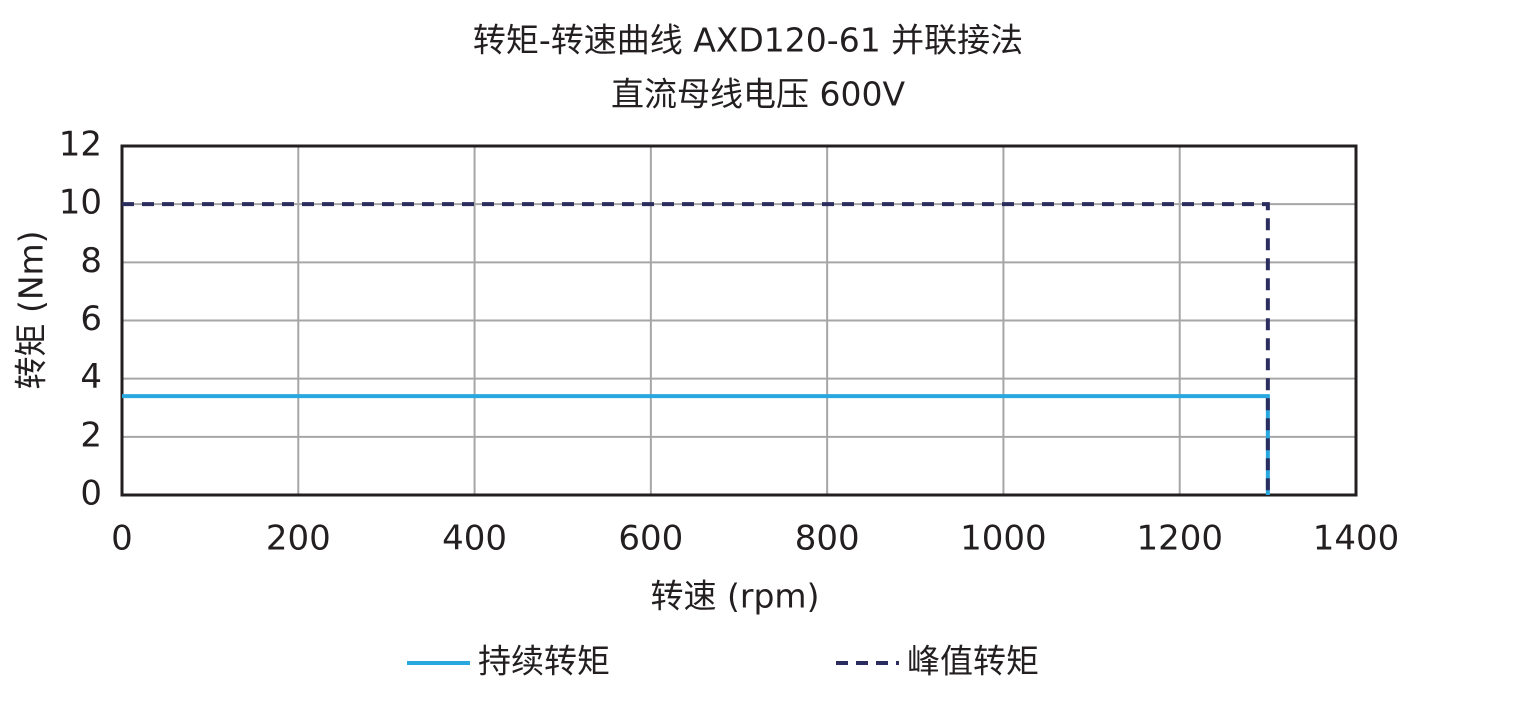 The width and height of the screenshot is (1527, 706). Describe the element at coordinates (91, 261) in the screenshot. I see `y-tick-label: 8` at that location.